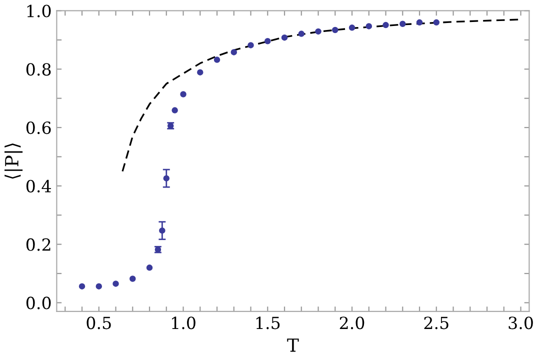  Describe the element at coordinates (38, 186) in the screenshot. I see `y-tick-label: 0.4` at that location.